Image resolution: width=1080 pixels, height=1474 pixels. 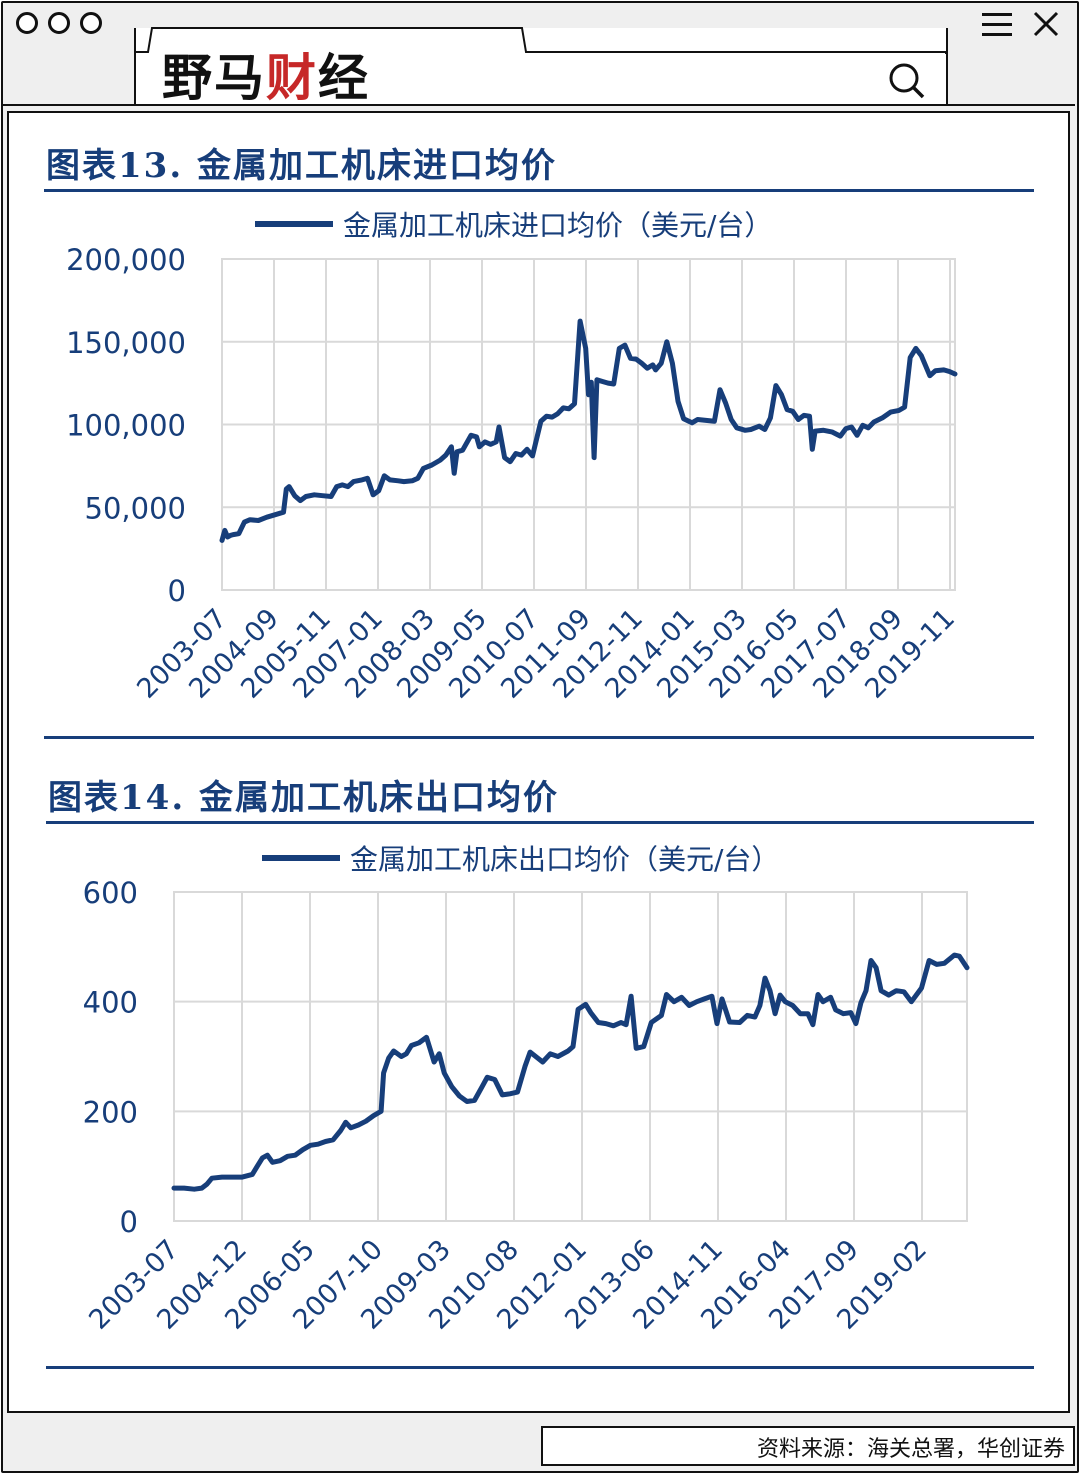 I want to click on brand-char: 马, so click(x=240, y=78).